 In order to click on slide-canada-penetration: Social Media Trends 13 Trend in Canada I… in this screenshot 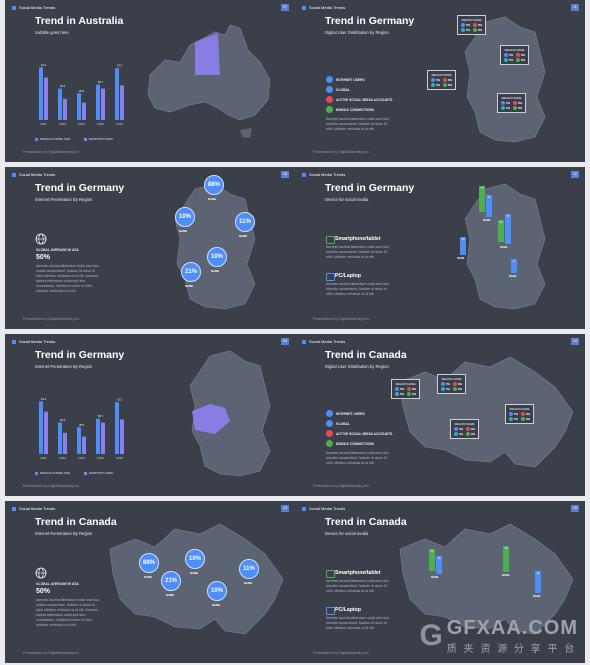, I will do `click(150, 582)`.